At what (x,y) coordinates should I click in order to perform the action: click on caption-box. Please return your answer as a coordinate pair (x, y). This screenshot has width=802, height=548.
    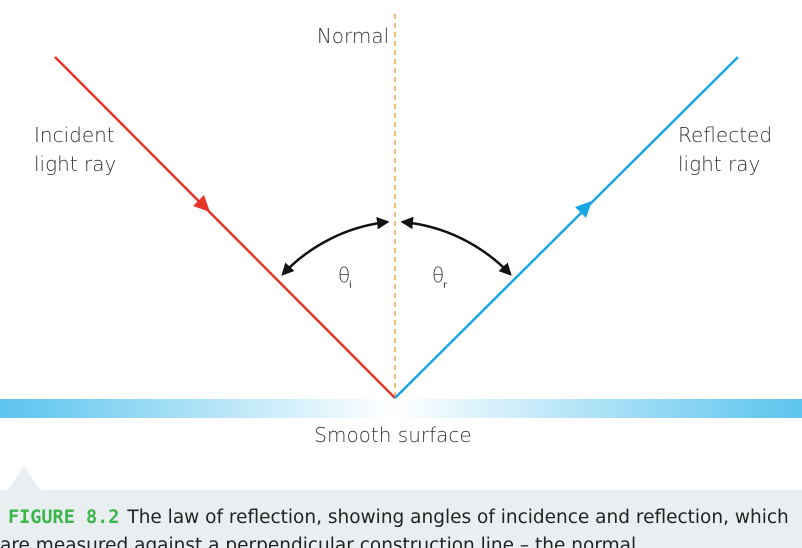
    Looking at the image, I should click on (401, 519).